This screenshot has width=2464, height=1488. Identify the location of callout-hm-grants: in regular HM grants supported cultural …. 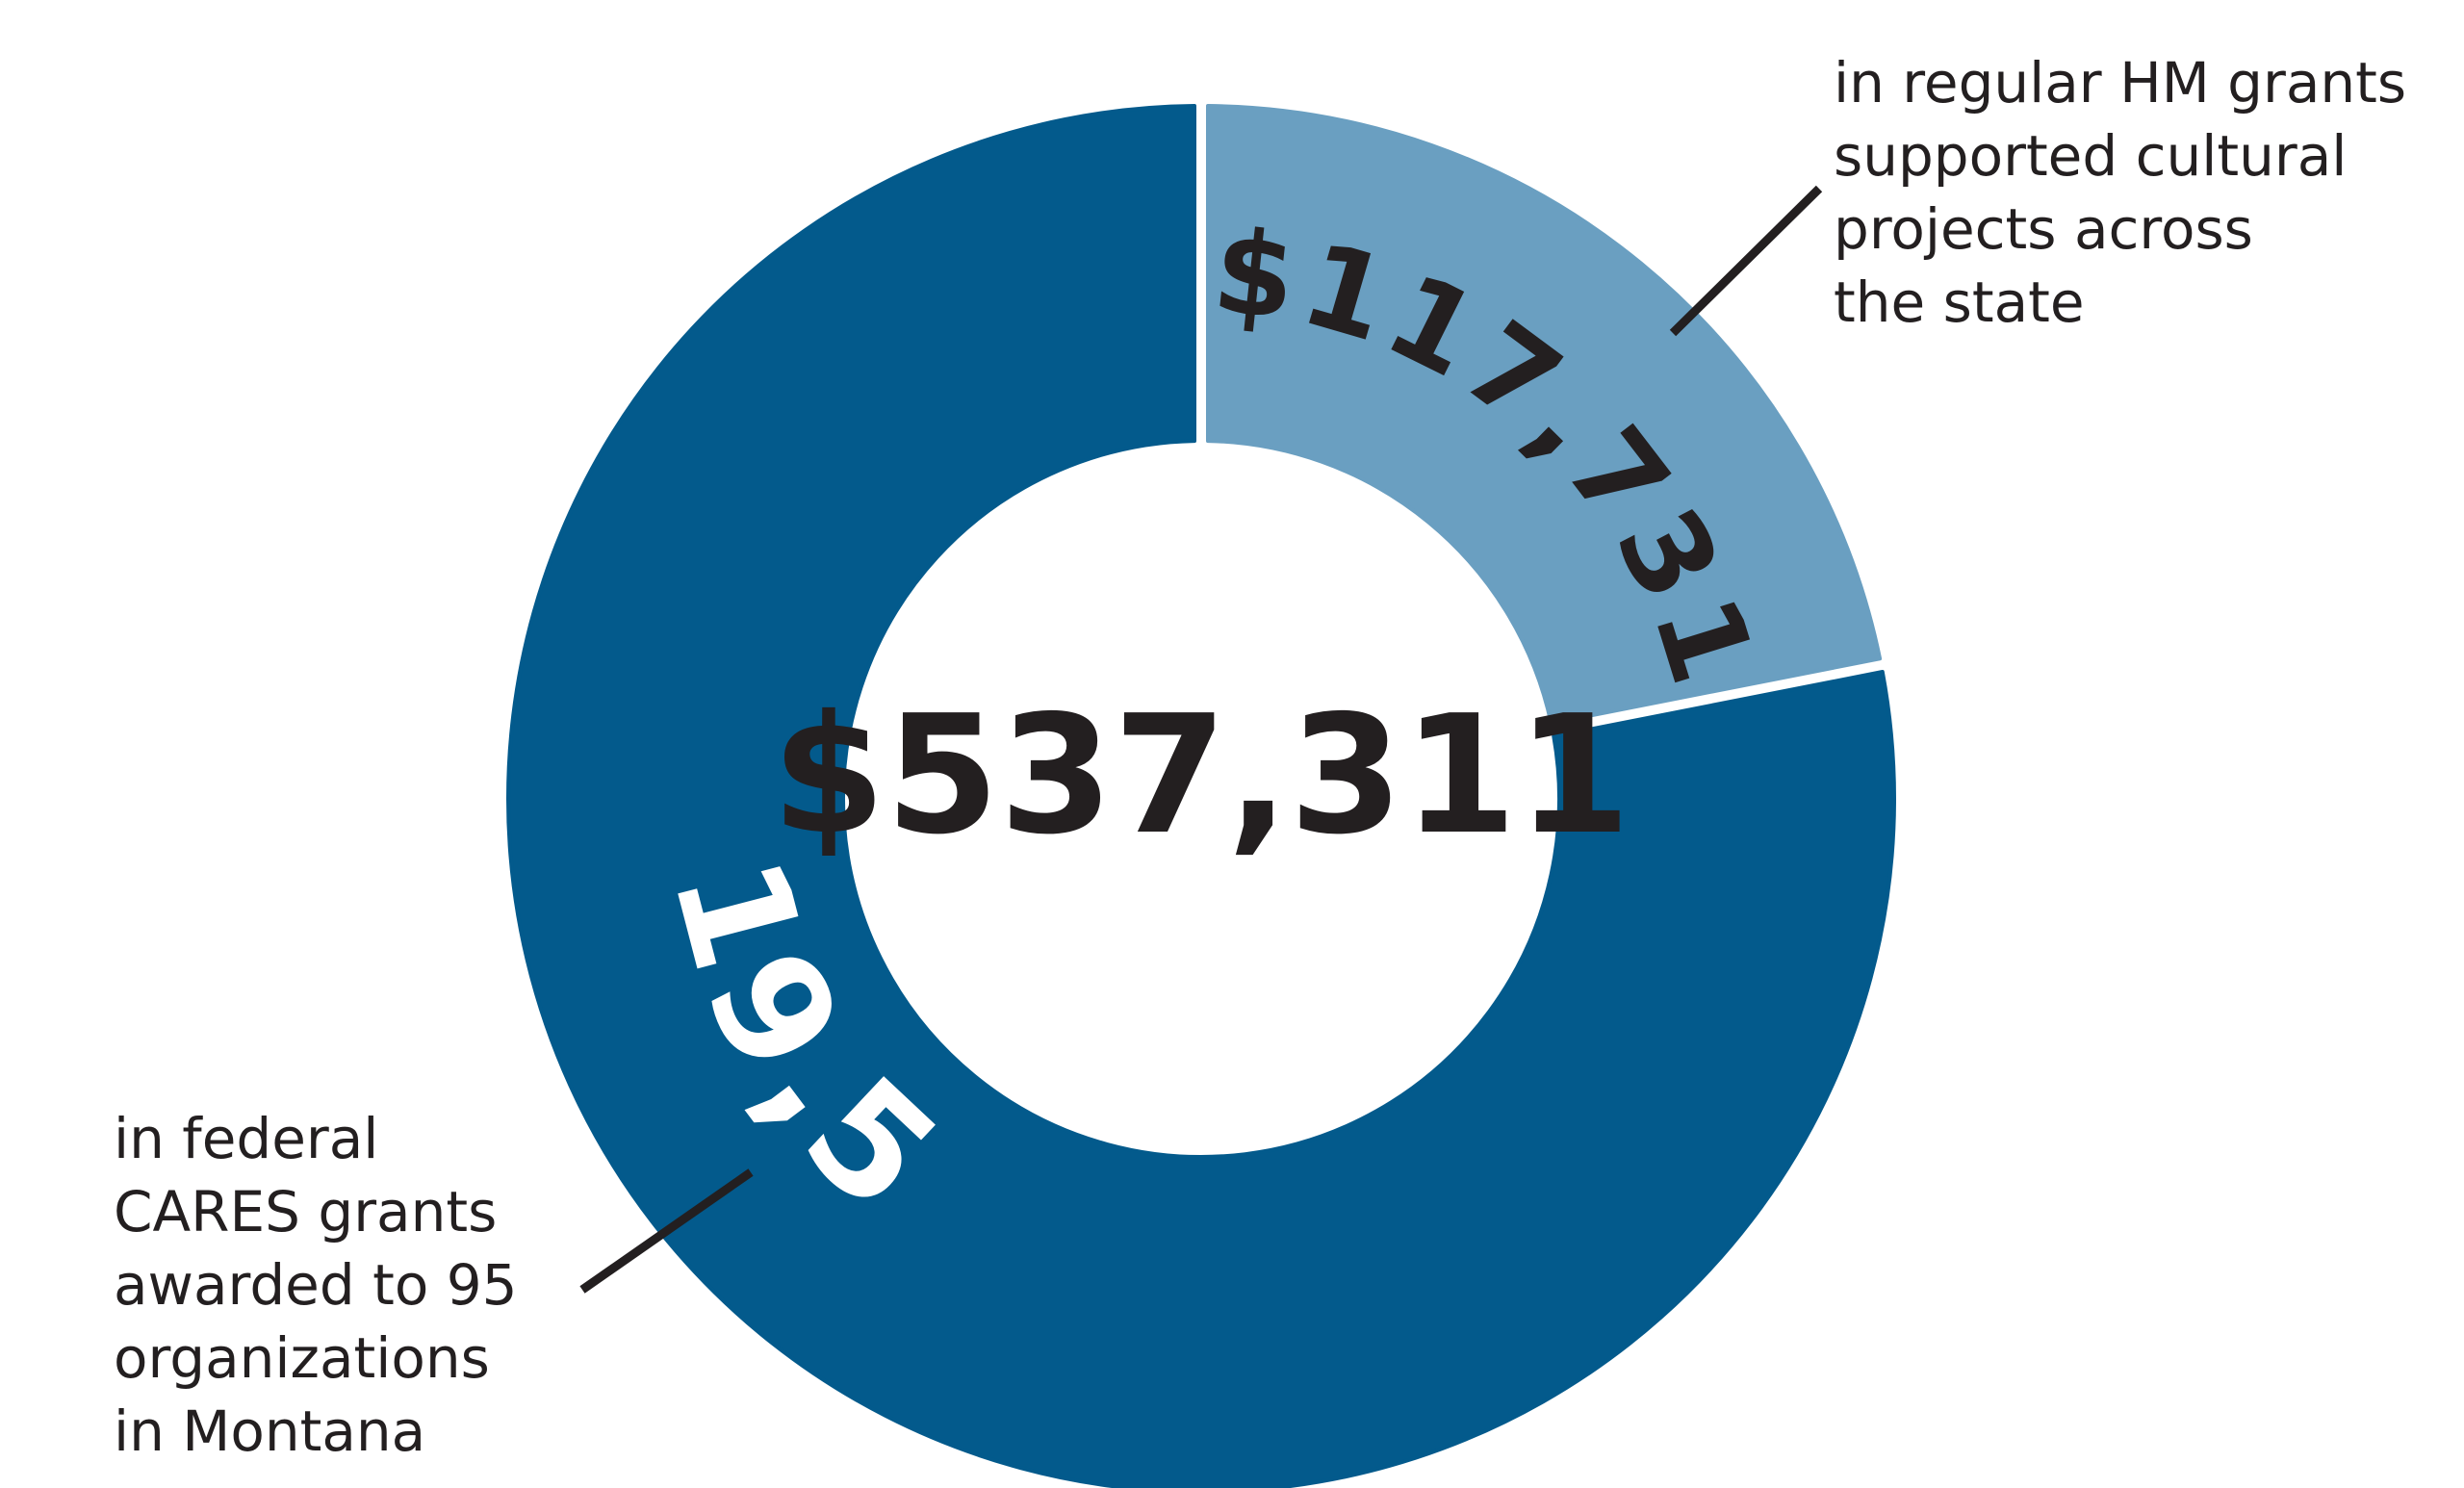
(2120, 193).